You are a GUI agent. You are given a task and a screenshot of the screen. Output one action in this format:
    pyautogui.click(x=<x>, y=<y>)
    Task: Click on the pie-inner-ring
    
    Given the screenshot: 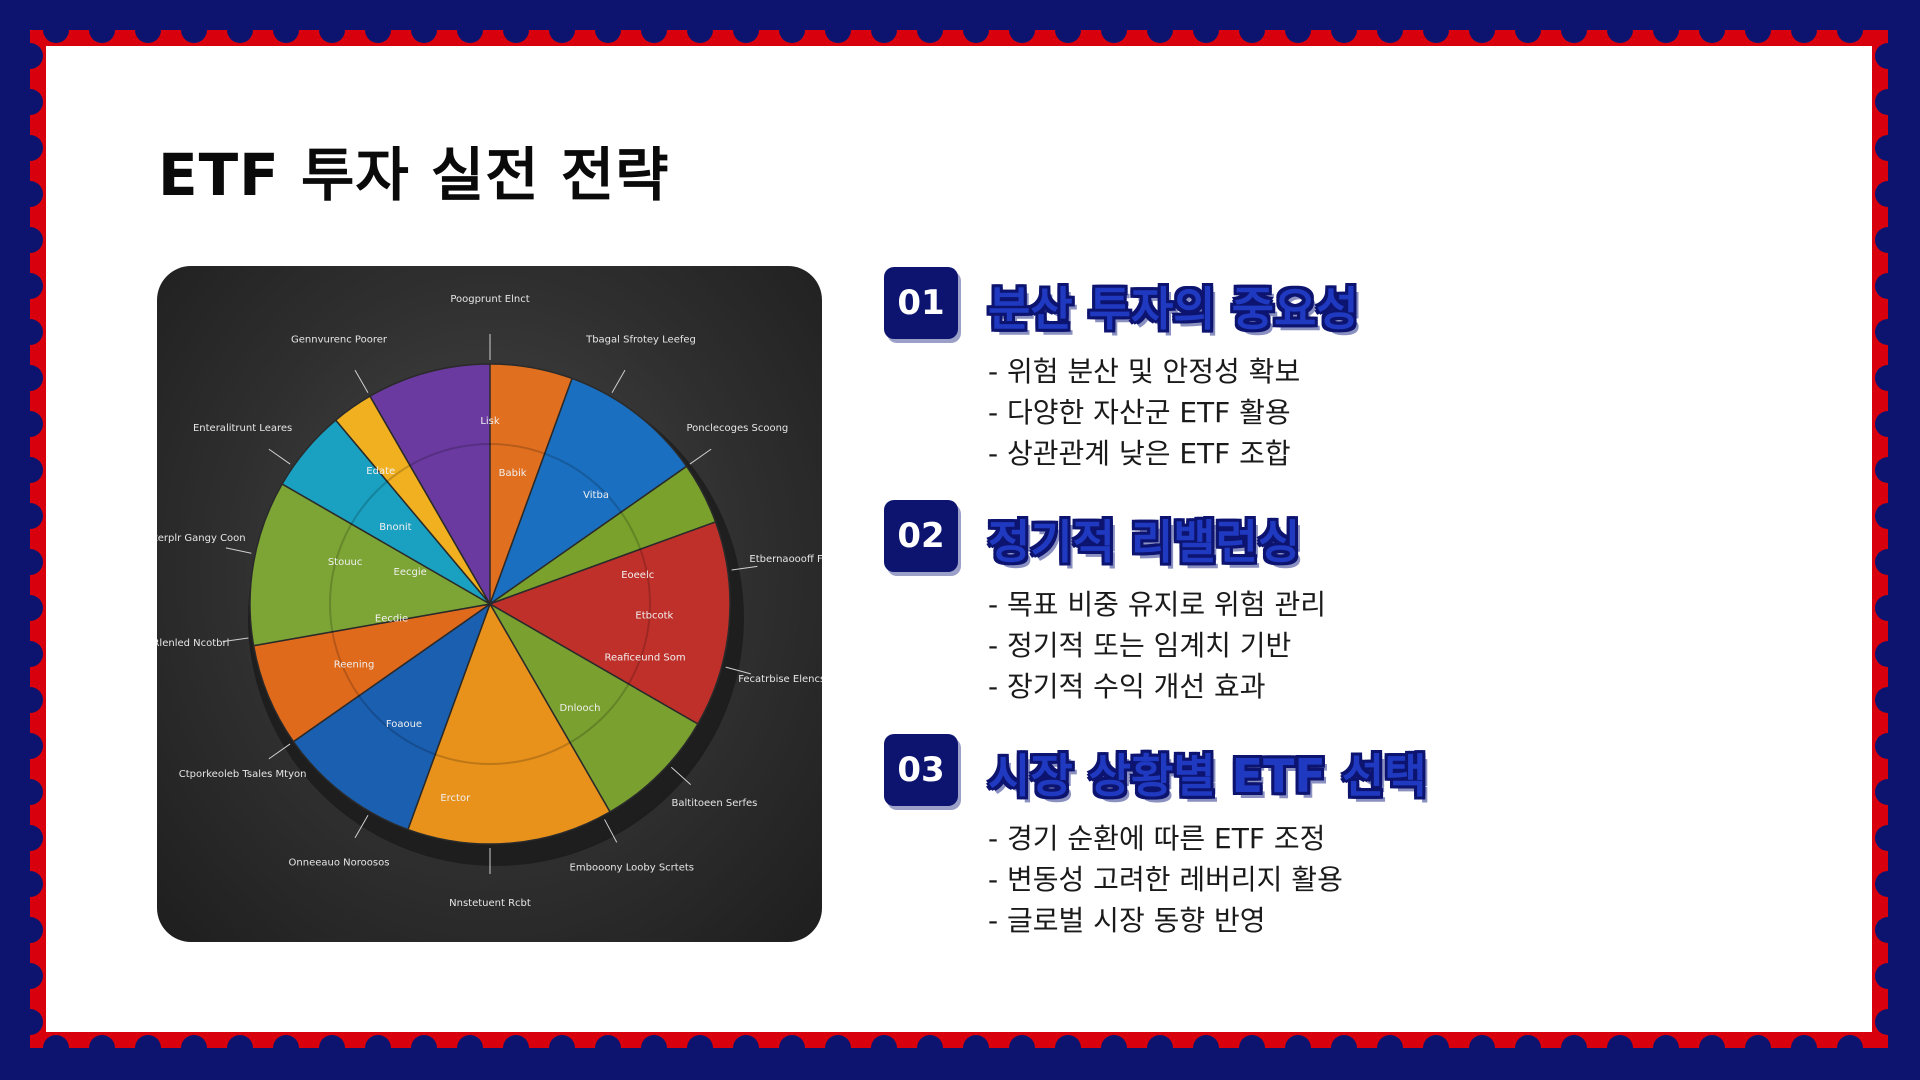 What is the action you would take?
    pyautogui.click(x=490, y=604)
    